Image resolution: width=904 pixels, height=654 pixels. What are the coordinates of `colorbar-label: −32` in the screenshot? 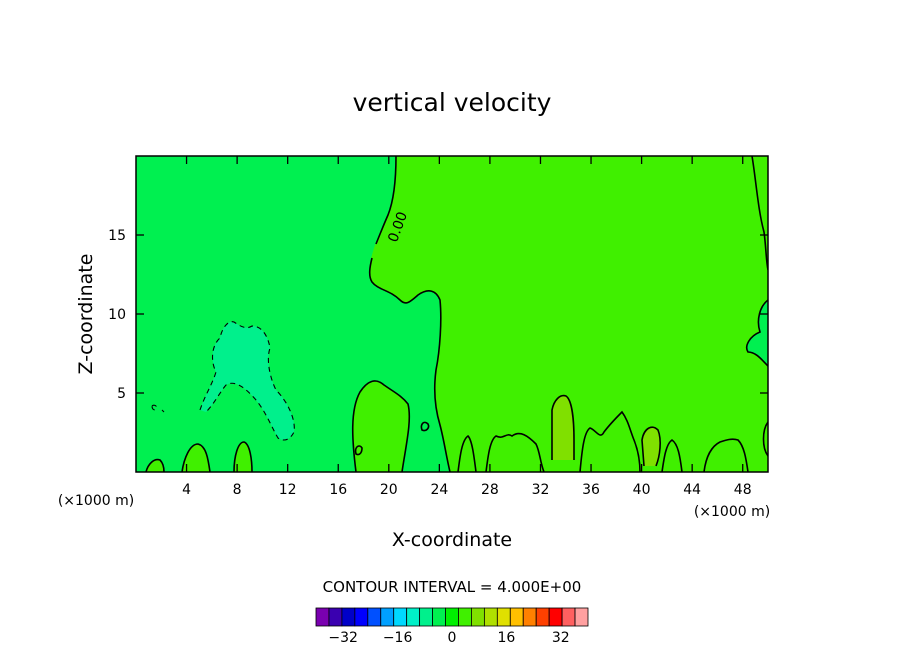 It's located at (343, 638).